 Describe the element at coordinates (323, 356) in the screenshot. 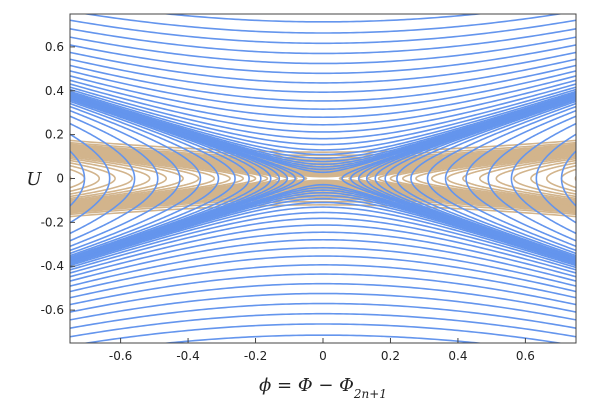

I see `x-tick-label: 0` at that location.